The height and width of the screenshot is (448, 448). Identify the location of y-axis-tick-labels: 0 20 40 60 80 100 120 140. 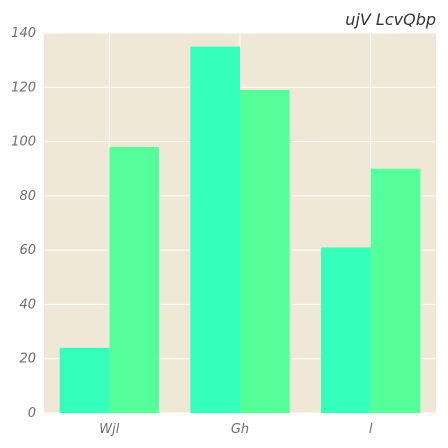
(23, 223).